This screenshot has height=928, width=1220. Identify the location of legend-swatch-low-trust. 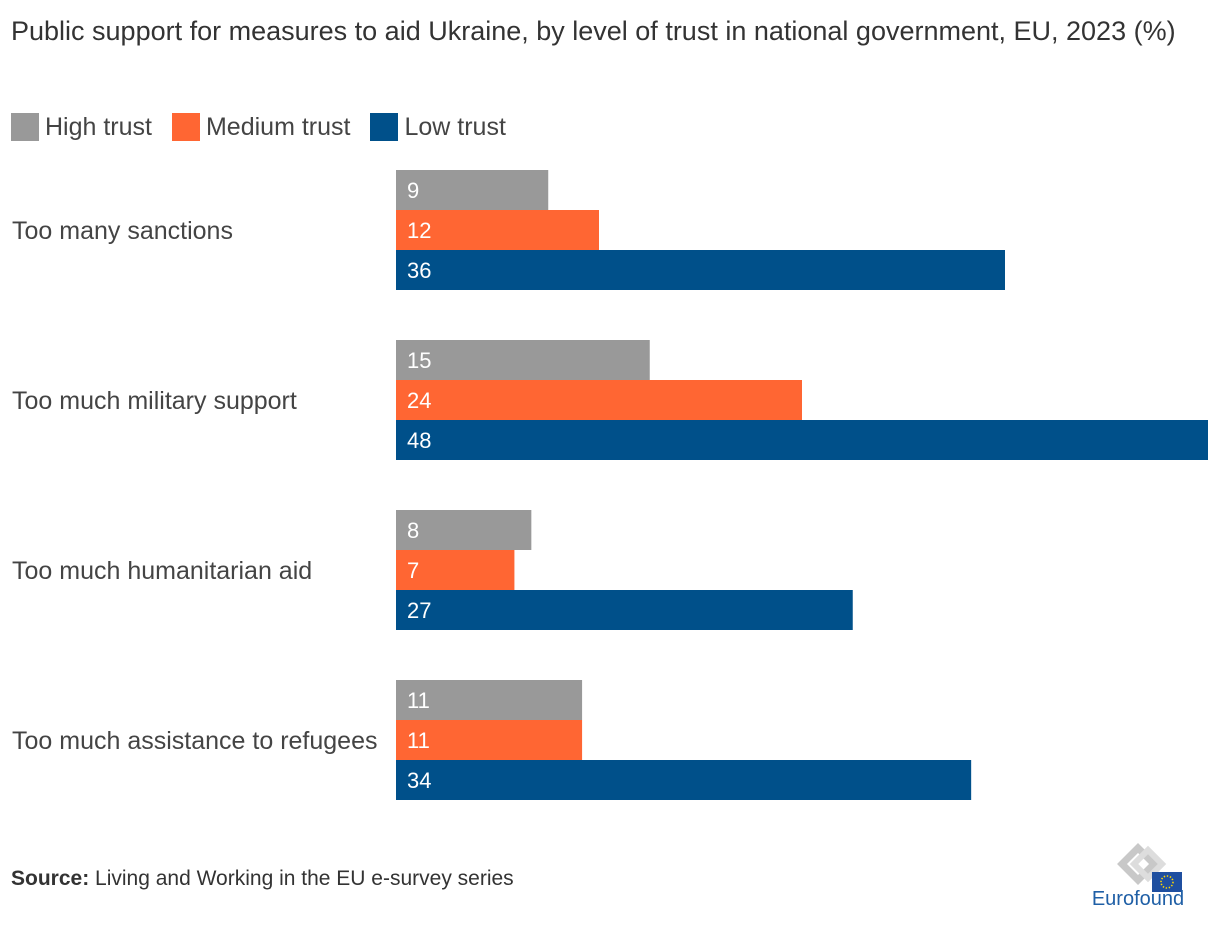
(384, 127).